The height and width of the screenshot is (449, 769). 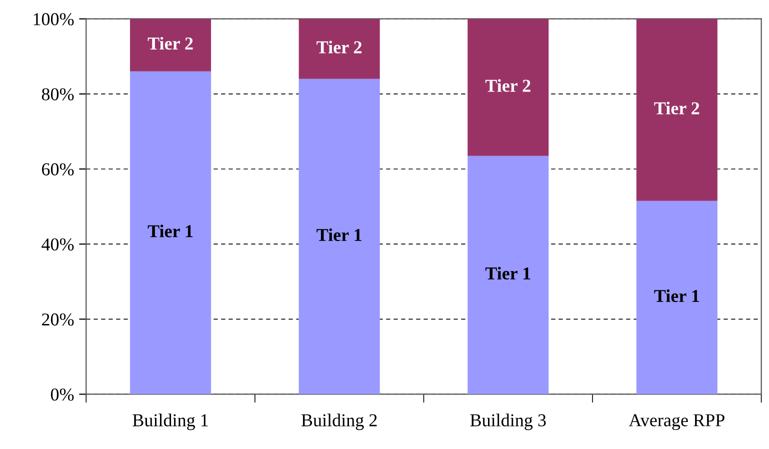 What do you see at coordinates (170, 422) in the screenshot?
I see `x-tick-label: Building 1` at bounding box center [170, 422].